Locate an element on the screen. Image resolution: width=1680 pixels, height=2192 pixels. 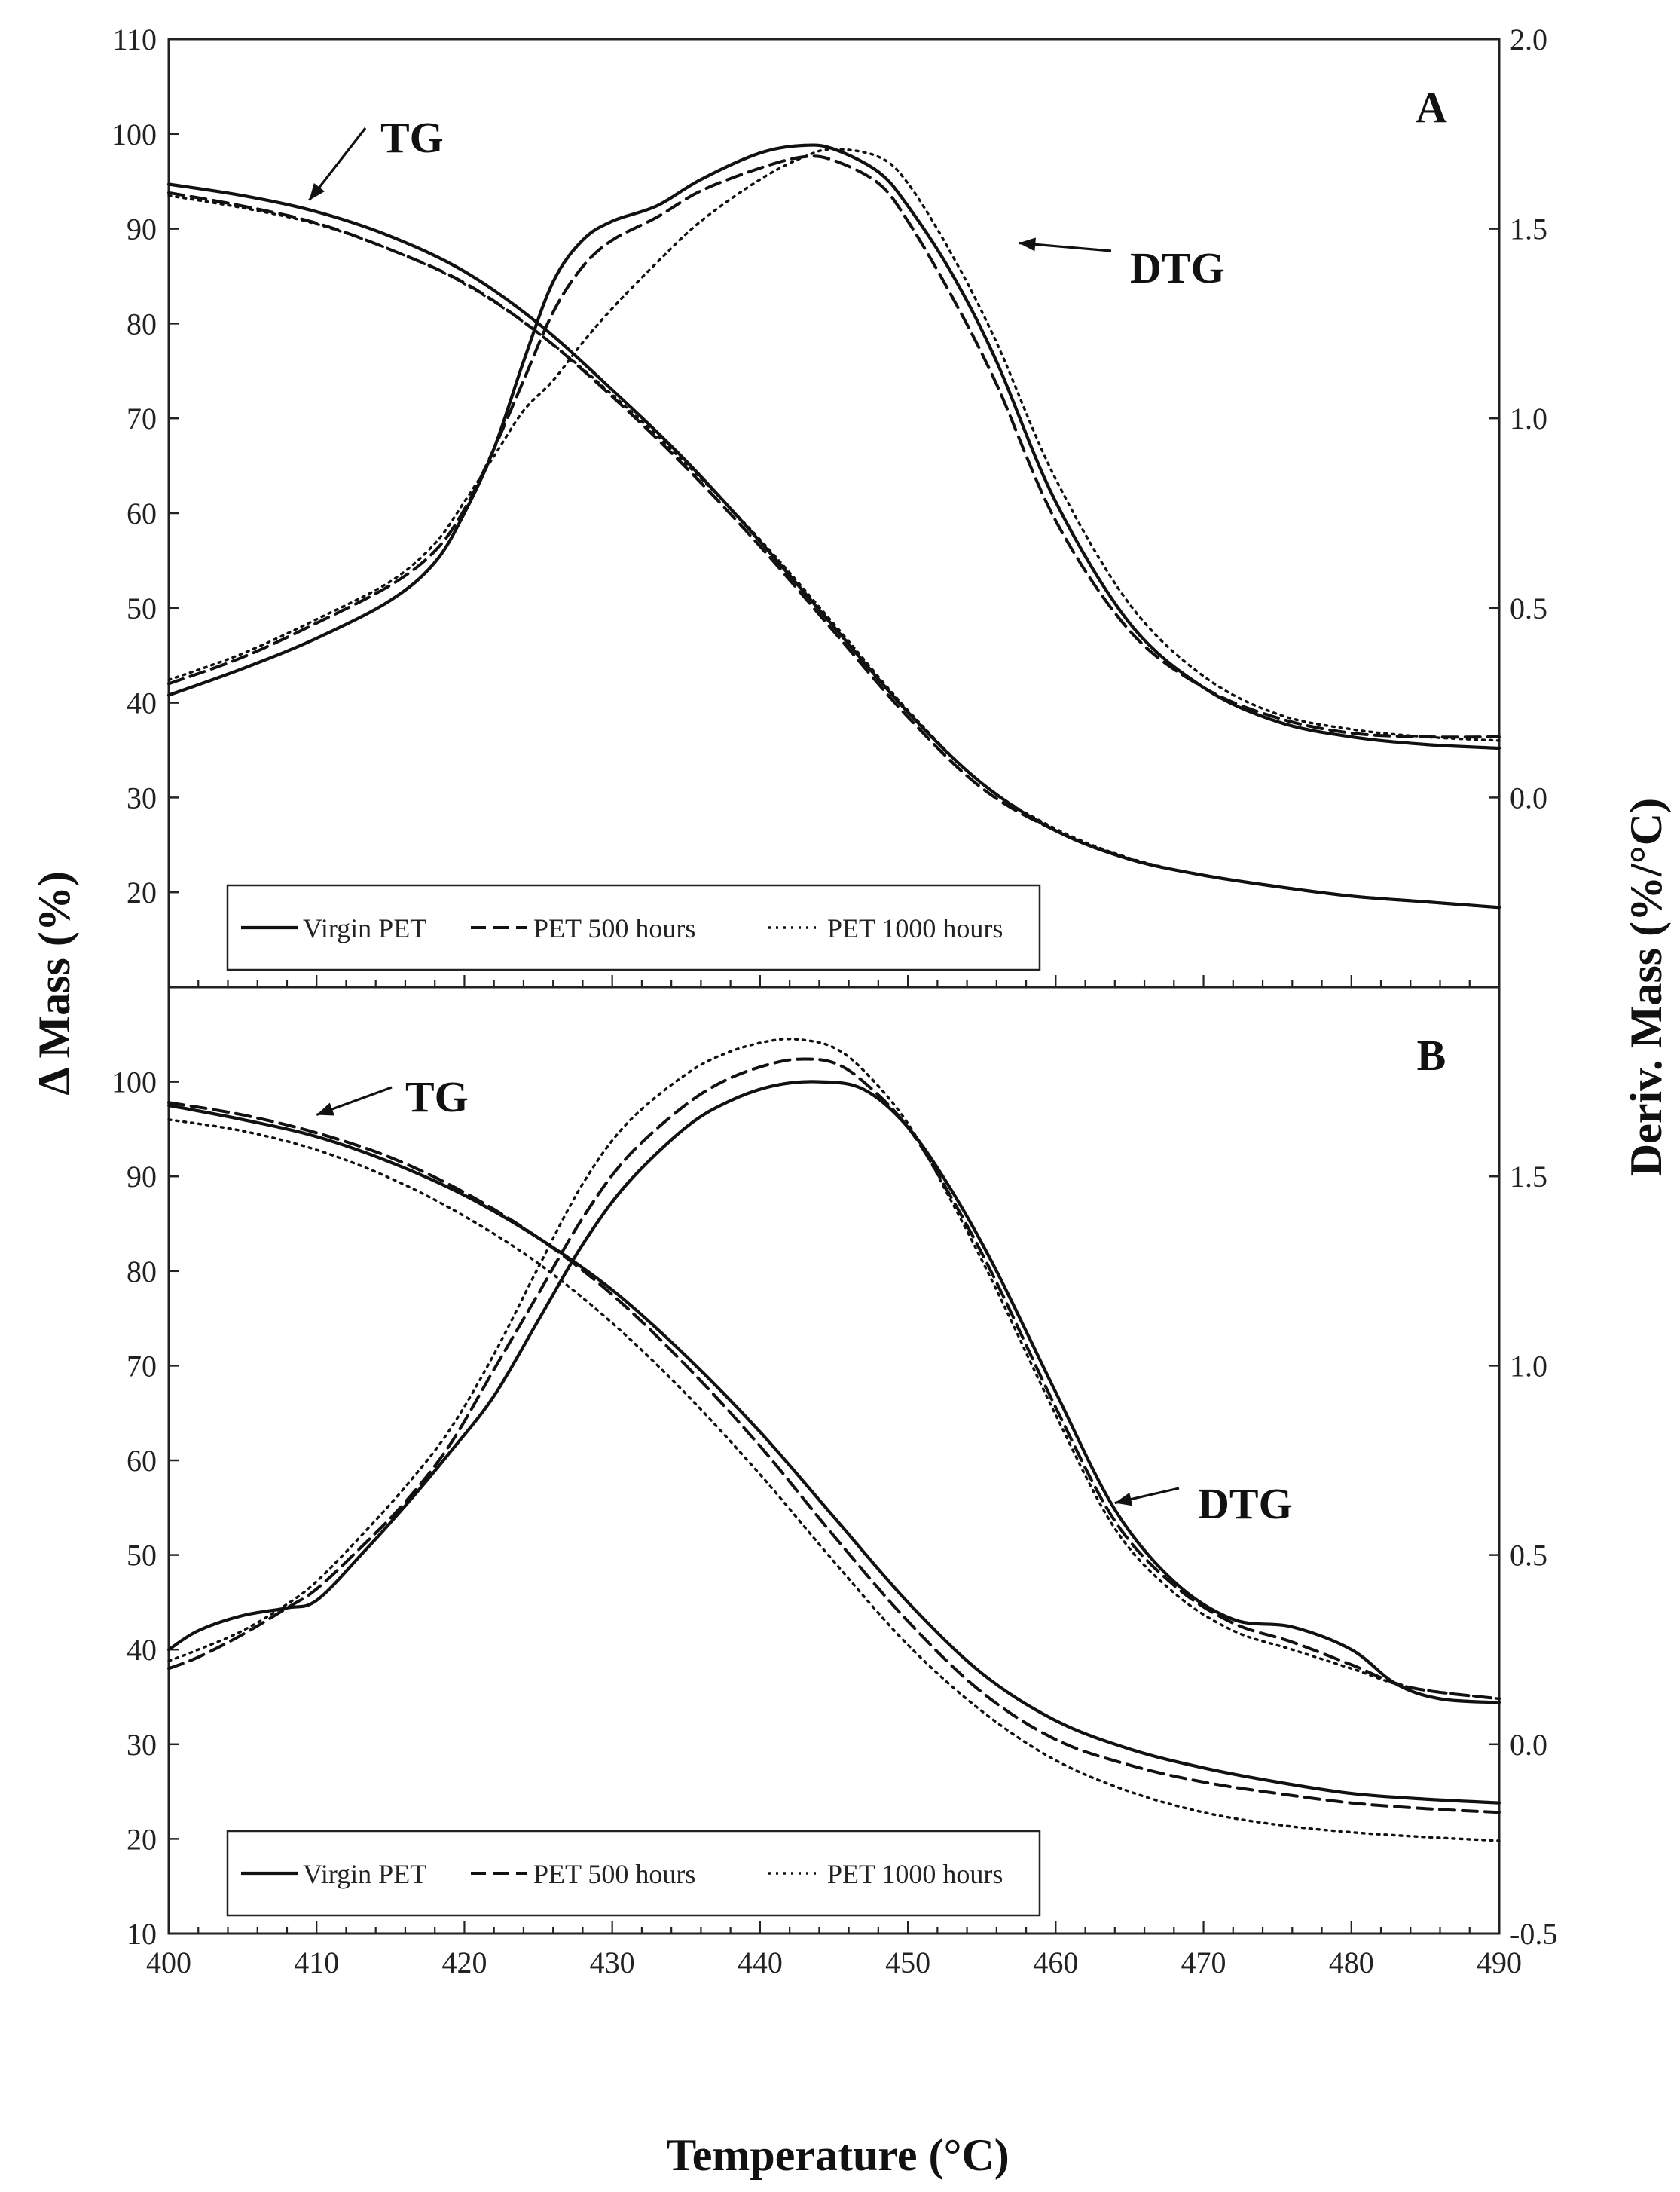
right-axis-title: Deriv. Mass (%/°C) is located at coordinates (1646, 987).